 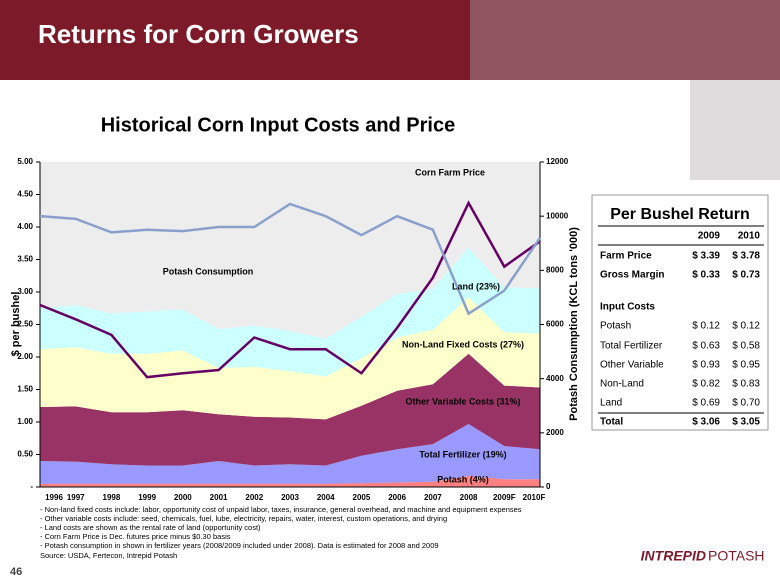 What do you see at coordinates (632, 365) in the screenshot?
I see `row-label: Other Variable` at bounding box center [632, 365].